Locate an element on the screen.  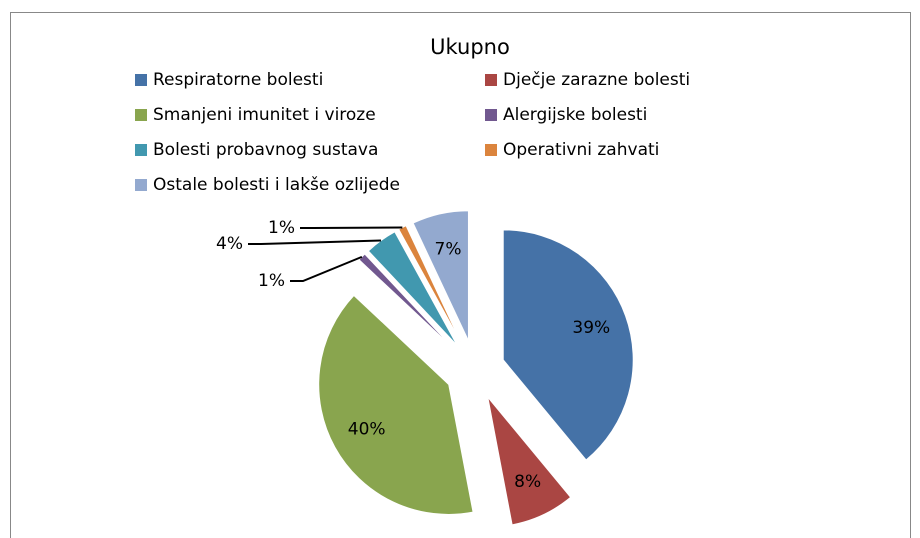
legend-label: Bolesti probavnog sustava is located at coordinates (265, 150).